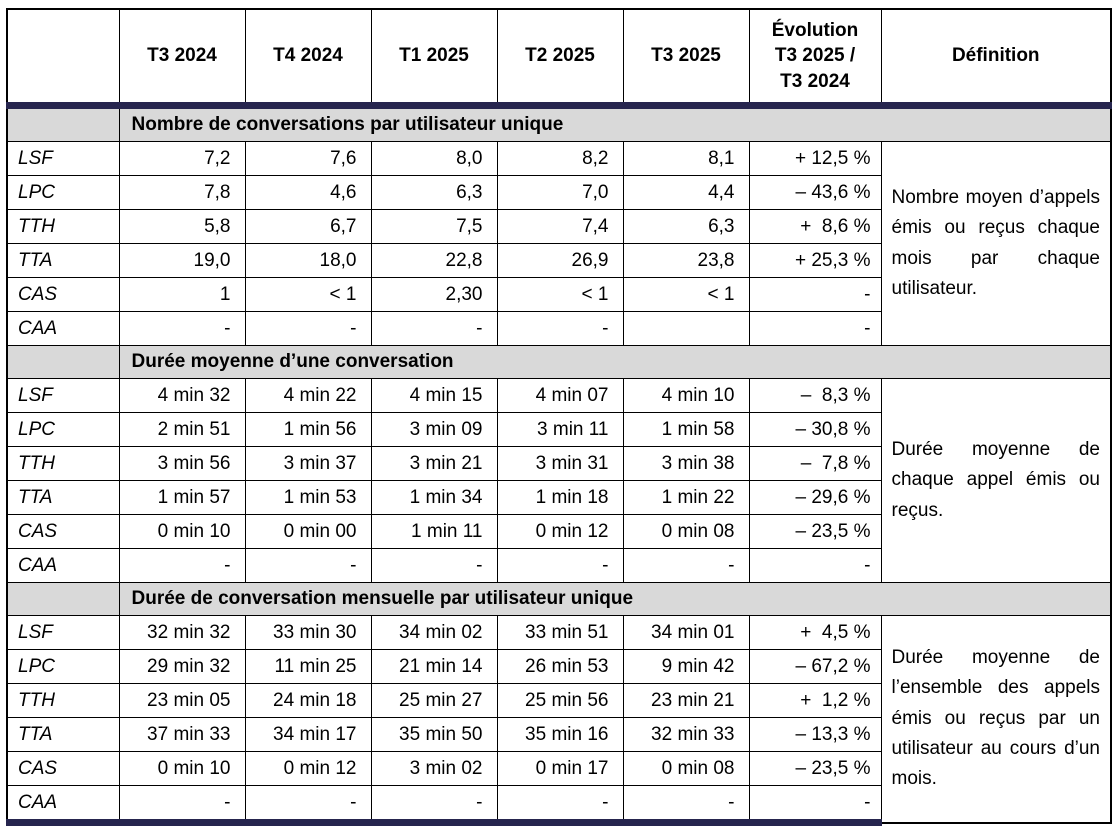  What do you see at coordinates (996, 58) in the screenshot?
I see `column-header-definition: Définition` at bounding box center [996, 58].